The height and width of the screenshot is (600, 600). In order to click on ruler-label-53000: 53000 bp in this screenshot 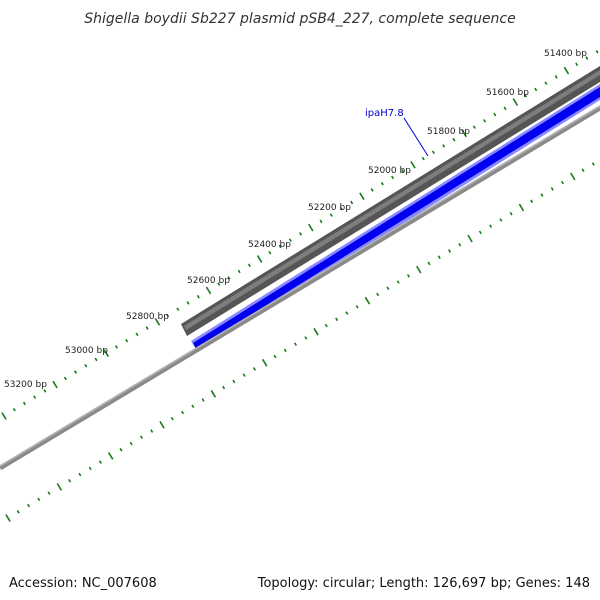, I will do `click(86, 351)`.